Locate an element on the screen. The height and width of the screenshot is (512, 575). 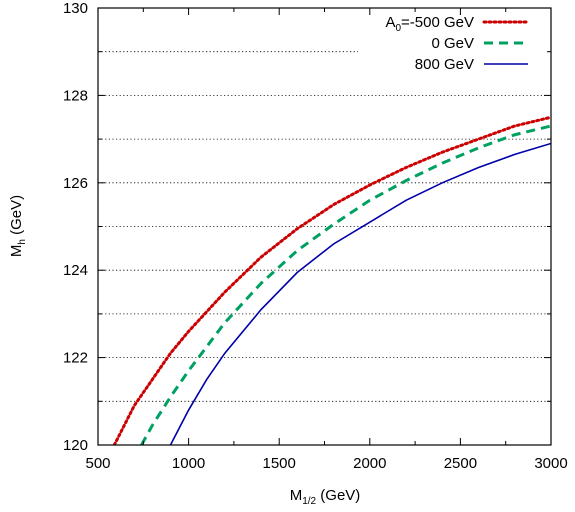
legend-label-3: 800 GeV is located at coordinates (444, 64).